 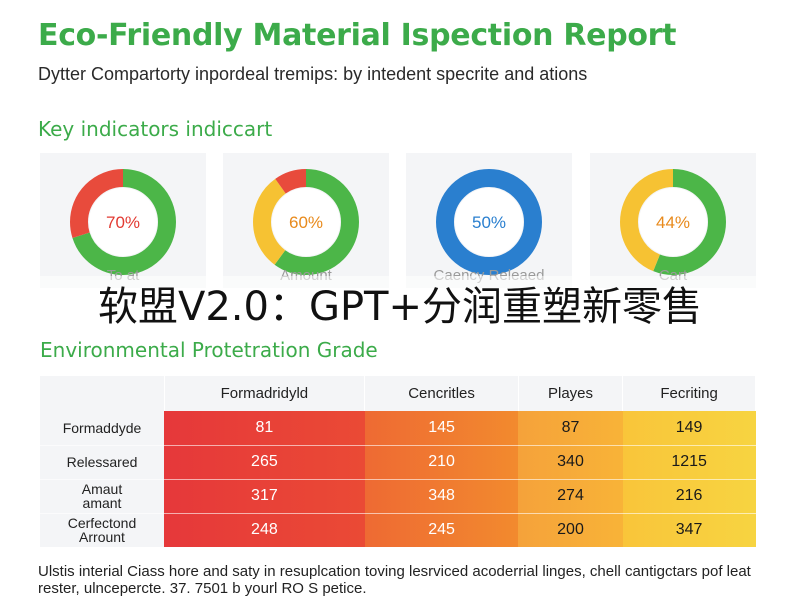 I want to click on donut-value-label: 50%, so click(x=489, y=222).